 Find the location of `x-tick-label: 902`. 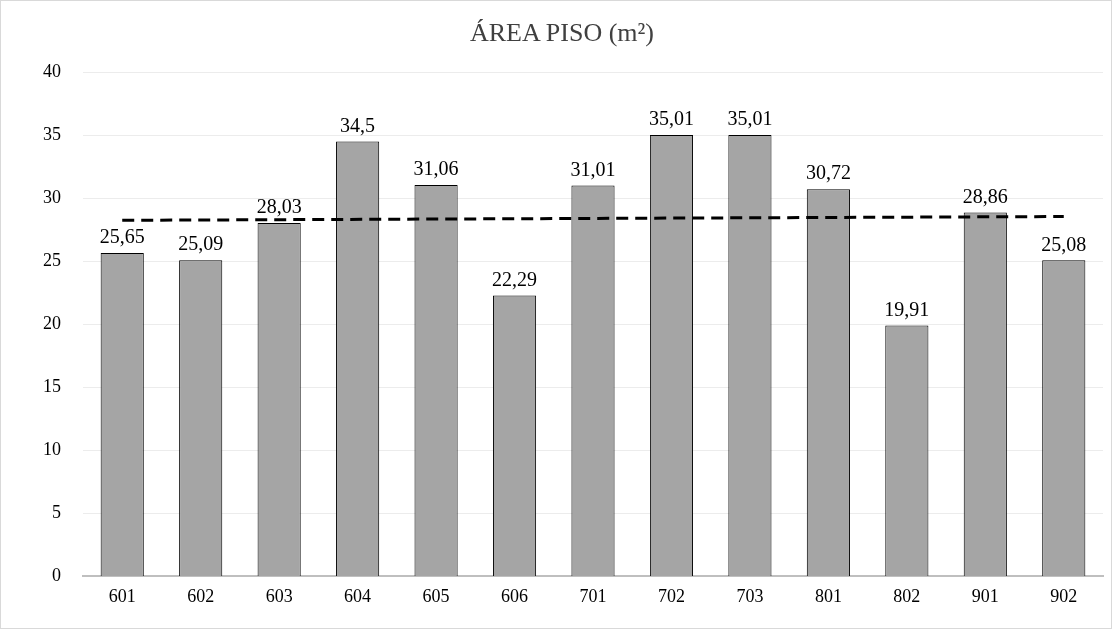

x-tick-label: 902 is located at coordinates (1064, 595).